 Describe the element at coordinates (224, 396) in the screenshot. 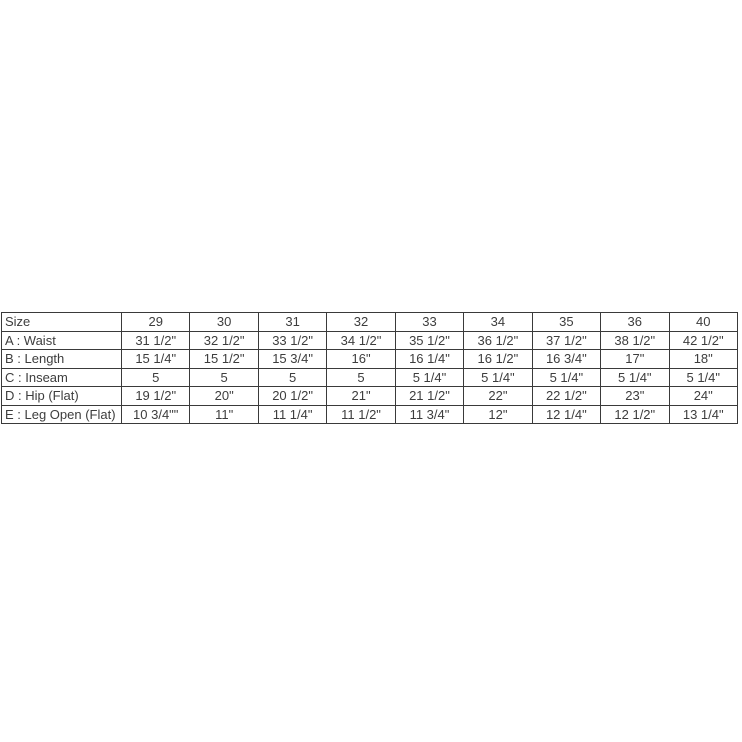

I see `measurement-cell: 20"` at that location.